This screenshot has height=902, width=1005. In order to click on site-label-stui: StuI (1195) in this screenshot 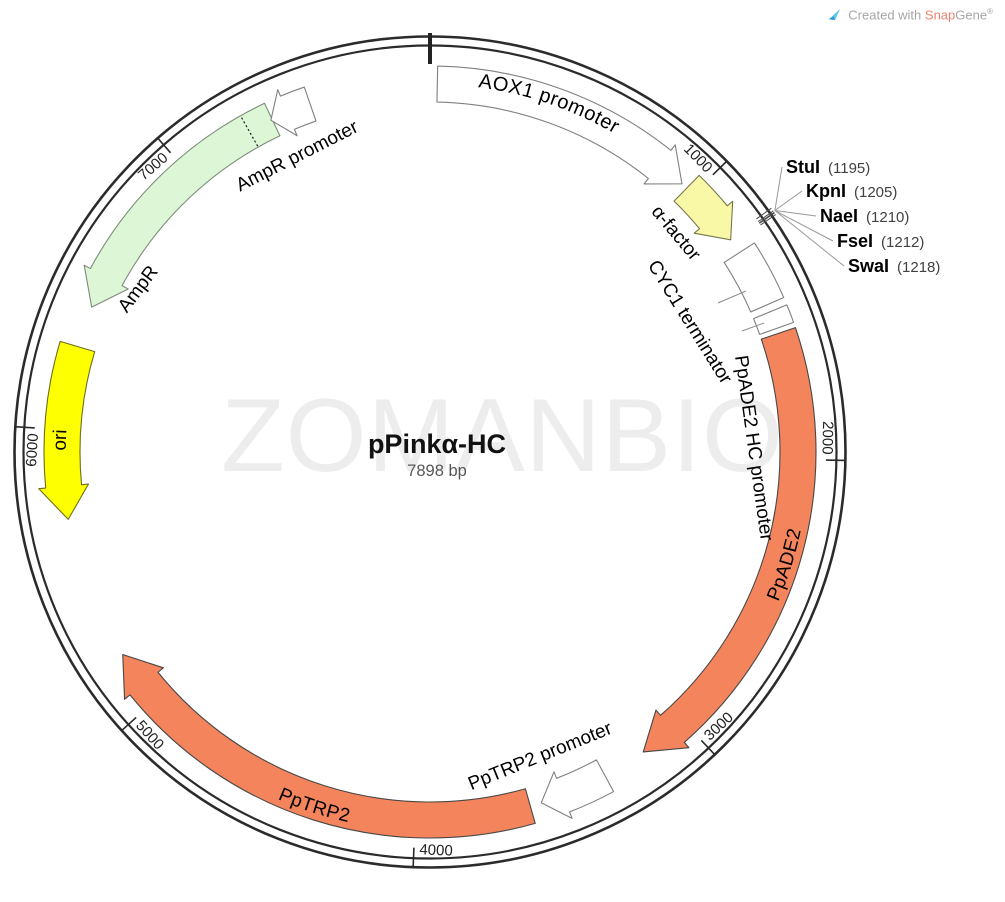, I will do `click(828, 167)`.